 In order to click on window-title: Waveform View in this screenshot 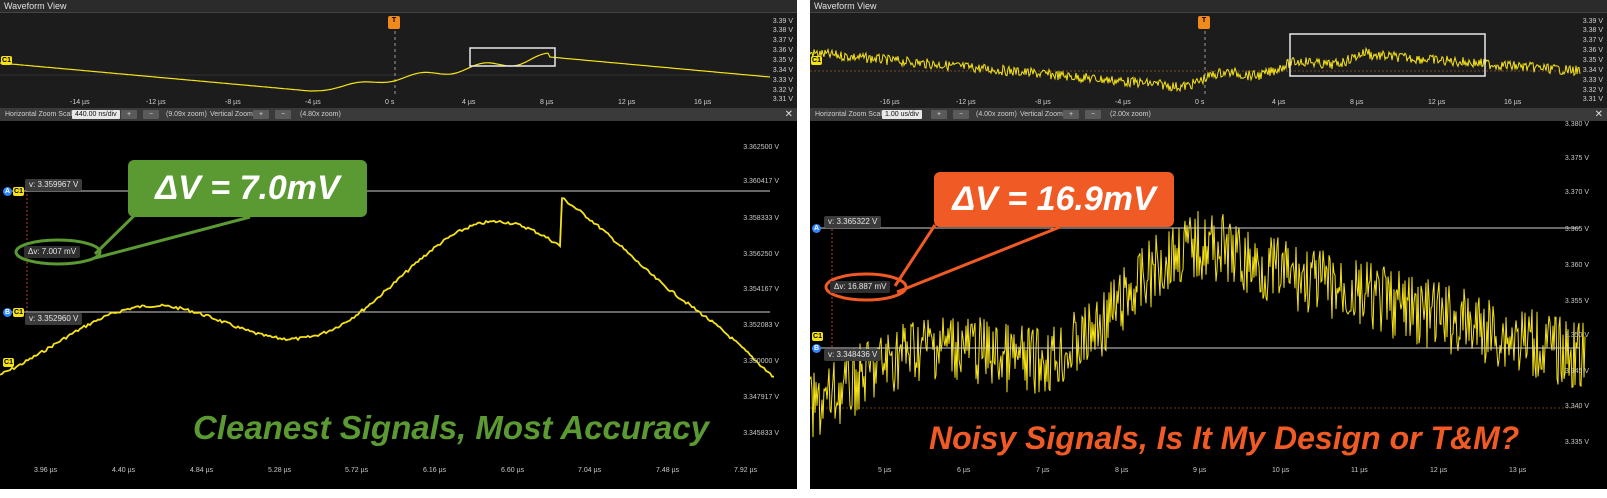, I will do `click(1208, 6)`.